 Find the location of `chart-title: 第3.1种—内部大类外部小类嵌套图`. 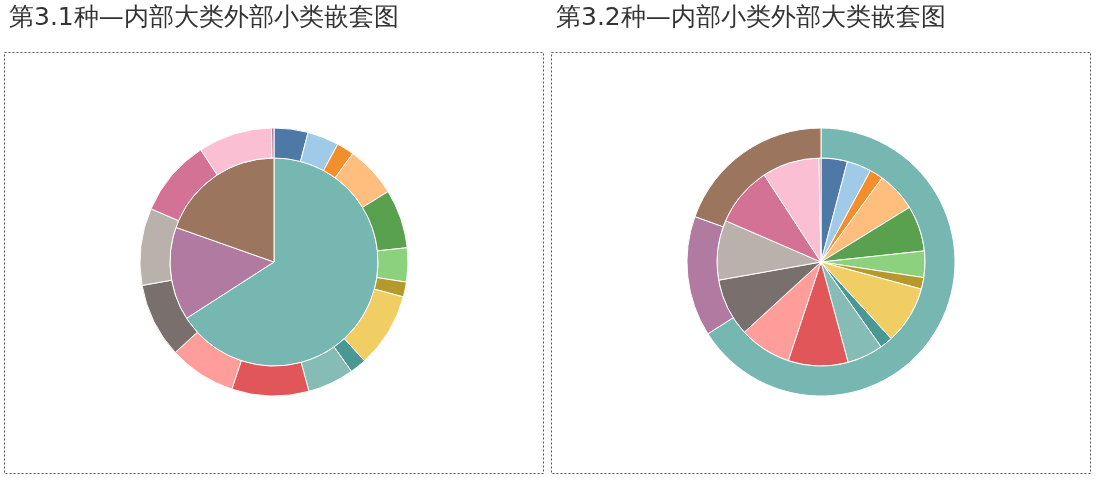

chart-title: 第3.1种—内部大类外部小类嵌套图 is located at coordinates (204, 17).